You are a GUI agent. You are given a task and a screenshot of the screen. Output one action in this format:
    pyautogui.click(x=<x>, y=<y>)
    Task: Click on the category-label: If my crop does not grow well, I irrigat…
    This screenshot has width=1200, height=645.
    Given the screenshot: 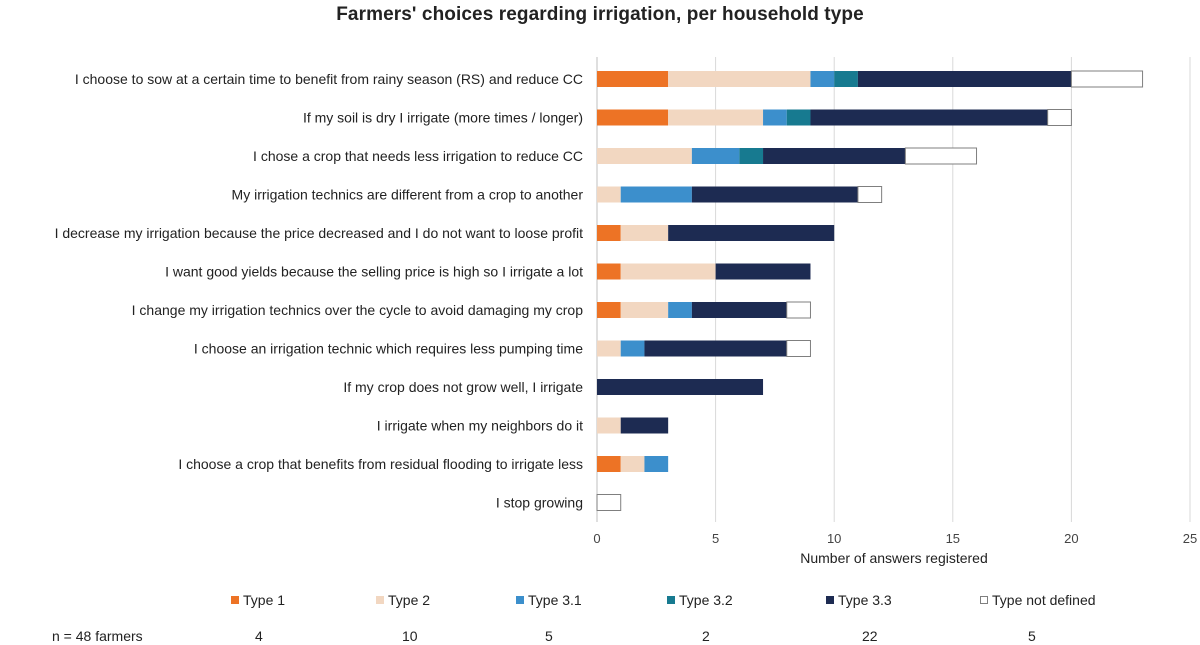 What is the action you would take?
    pyautogui.click(x=463, y=387)
    